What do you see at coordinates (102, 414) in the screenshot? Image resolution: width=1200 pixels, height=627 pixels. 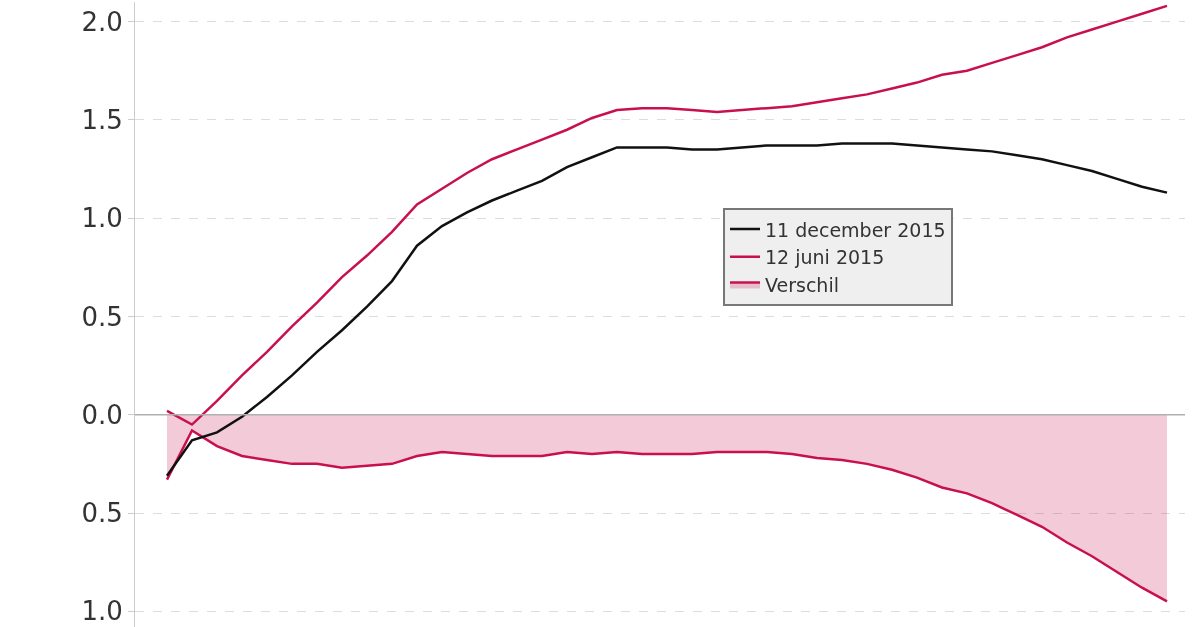 I see `y-tick-label: 0.0` at bounding box center [102, 414].